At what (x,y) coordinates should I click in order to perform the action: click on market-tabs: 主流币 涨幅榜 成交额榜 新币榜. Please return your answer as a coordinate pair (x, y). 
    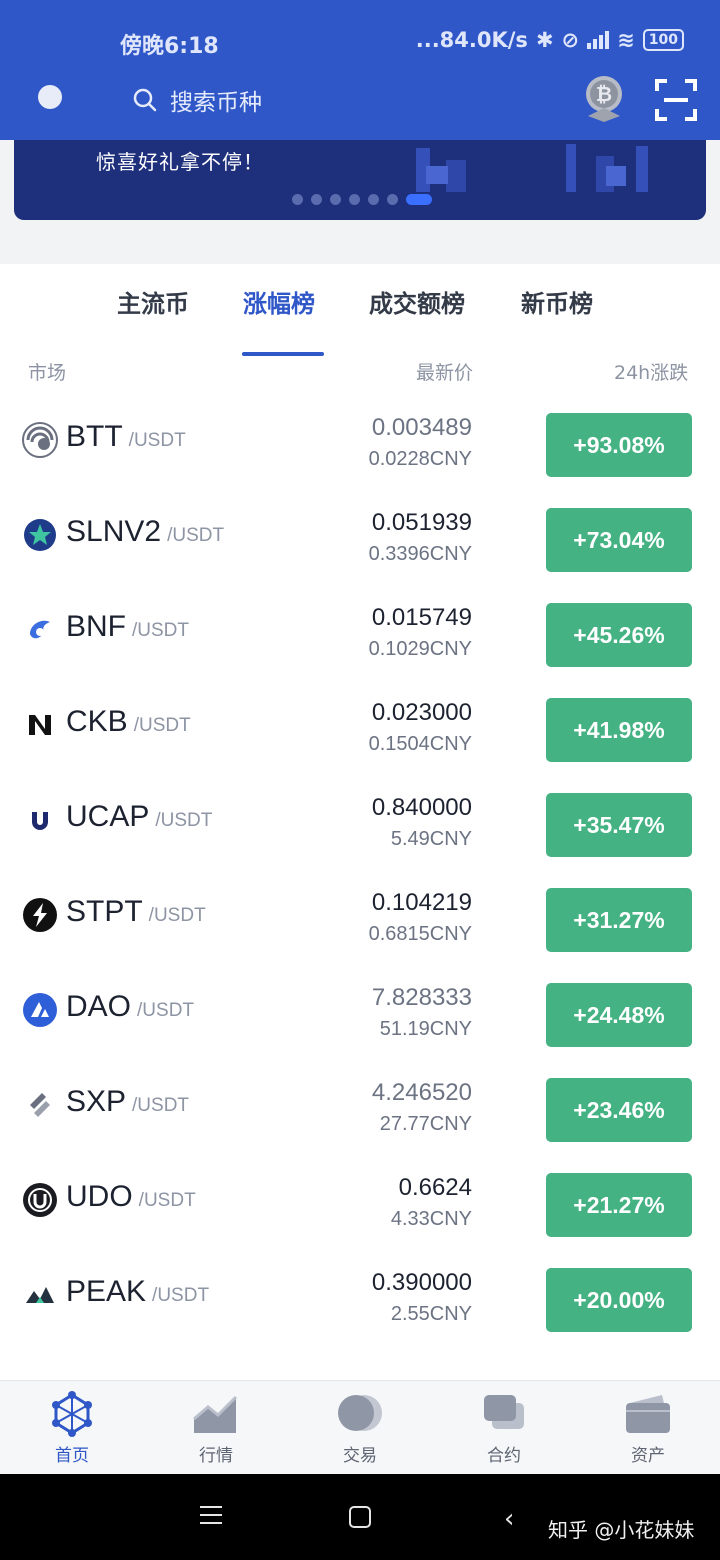
    Looking at the image, I should click on (360, 320).